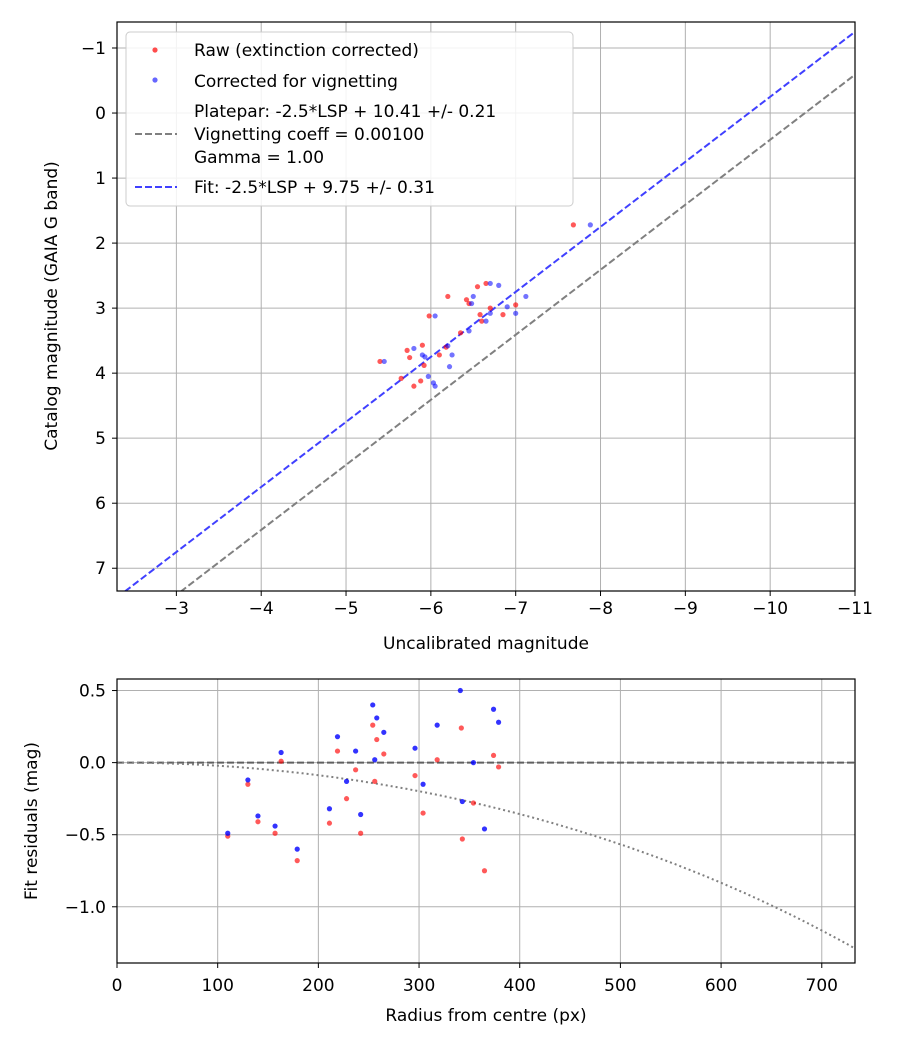 Image resolution: width=900 pixels, height=1050 pixels. Describe the element at coordinates (155, 50) in the screenshot. I see `legend-raw-marker` at that location.